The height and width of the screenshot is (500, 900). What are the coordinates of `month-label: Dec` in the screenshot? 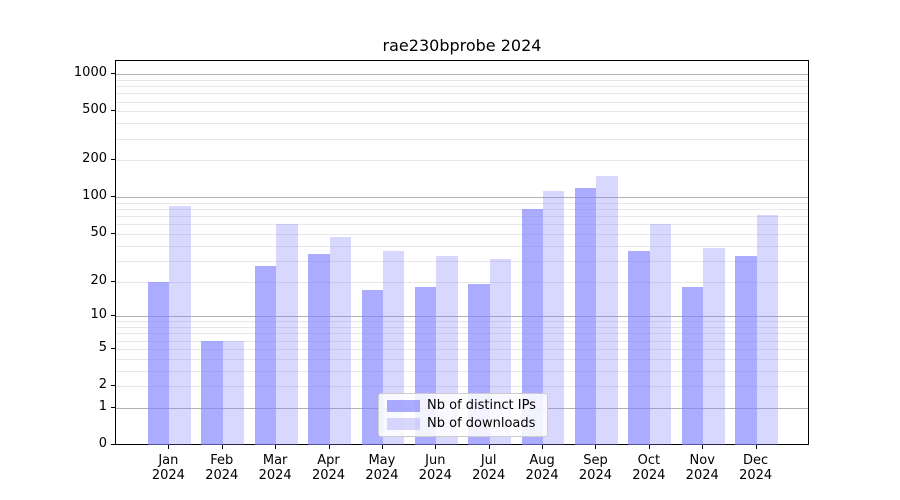 It's located at (756, 460).